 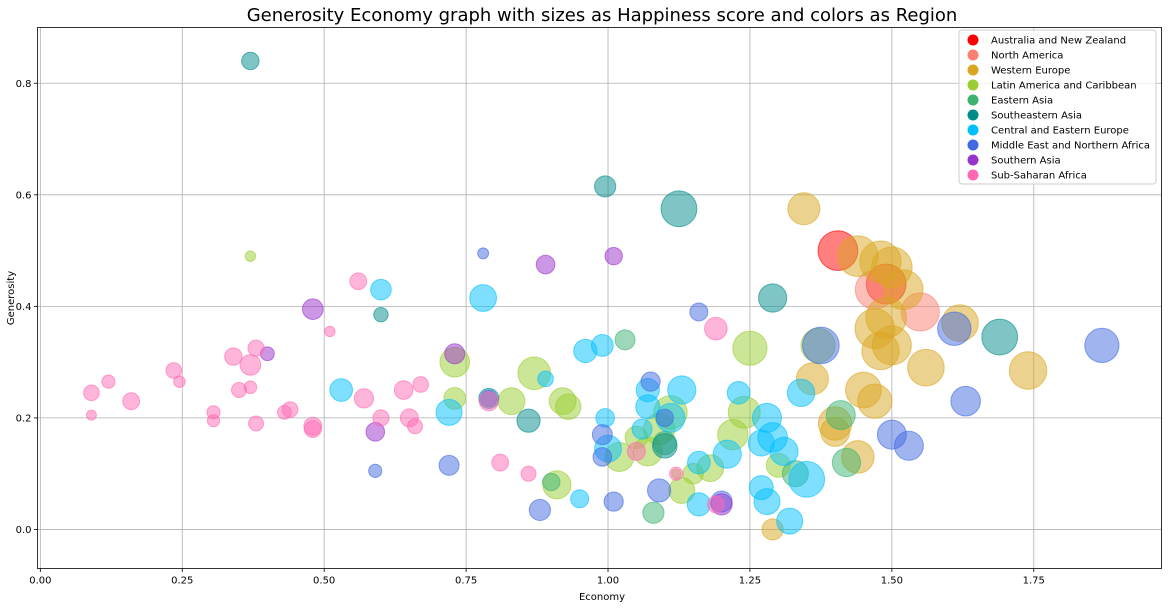 I want to click on legend-label: Western Europe, so click(x=1030, y=71).